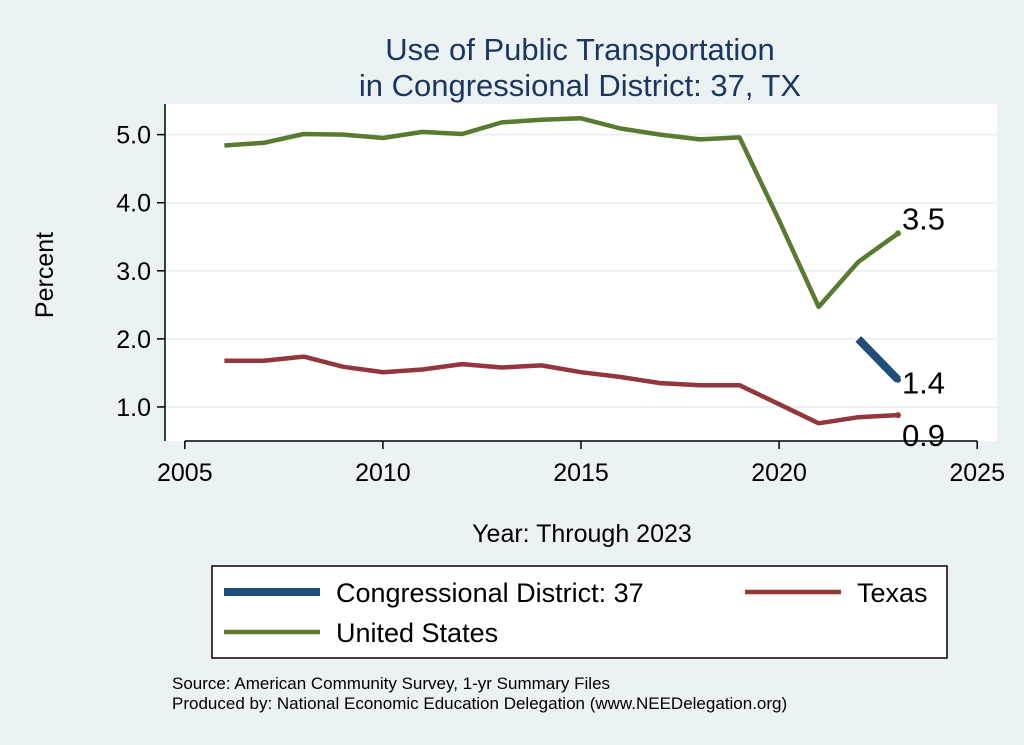 Image resolution: width=1024 pixels, height=745 pixels. I want to click on end-label-united-states: 3.5, so click(923, 218).